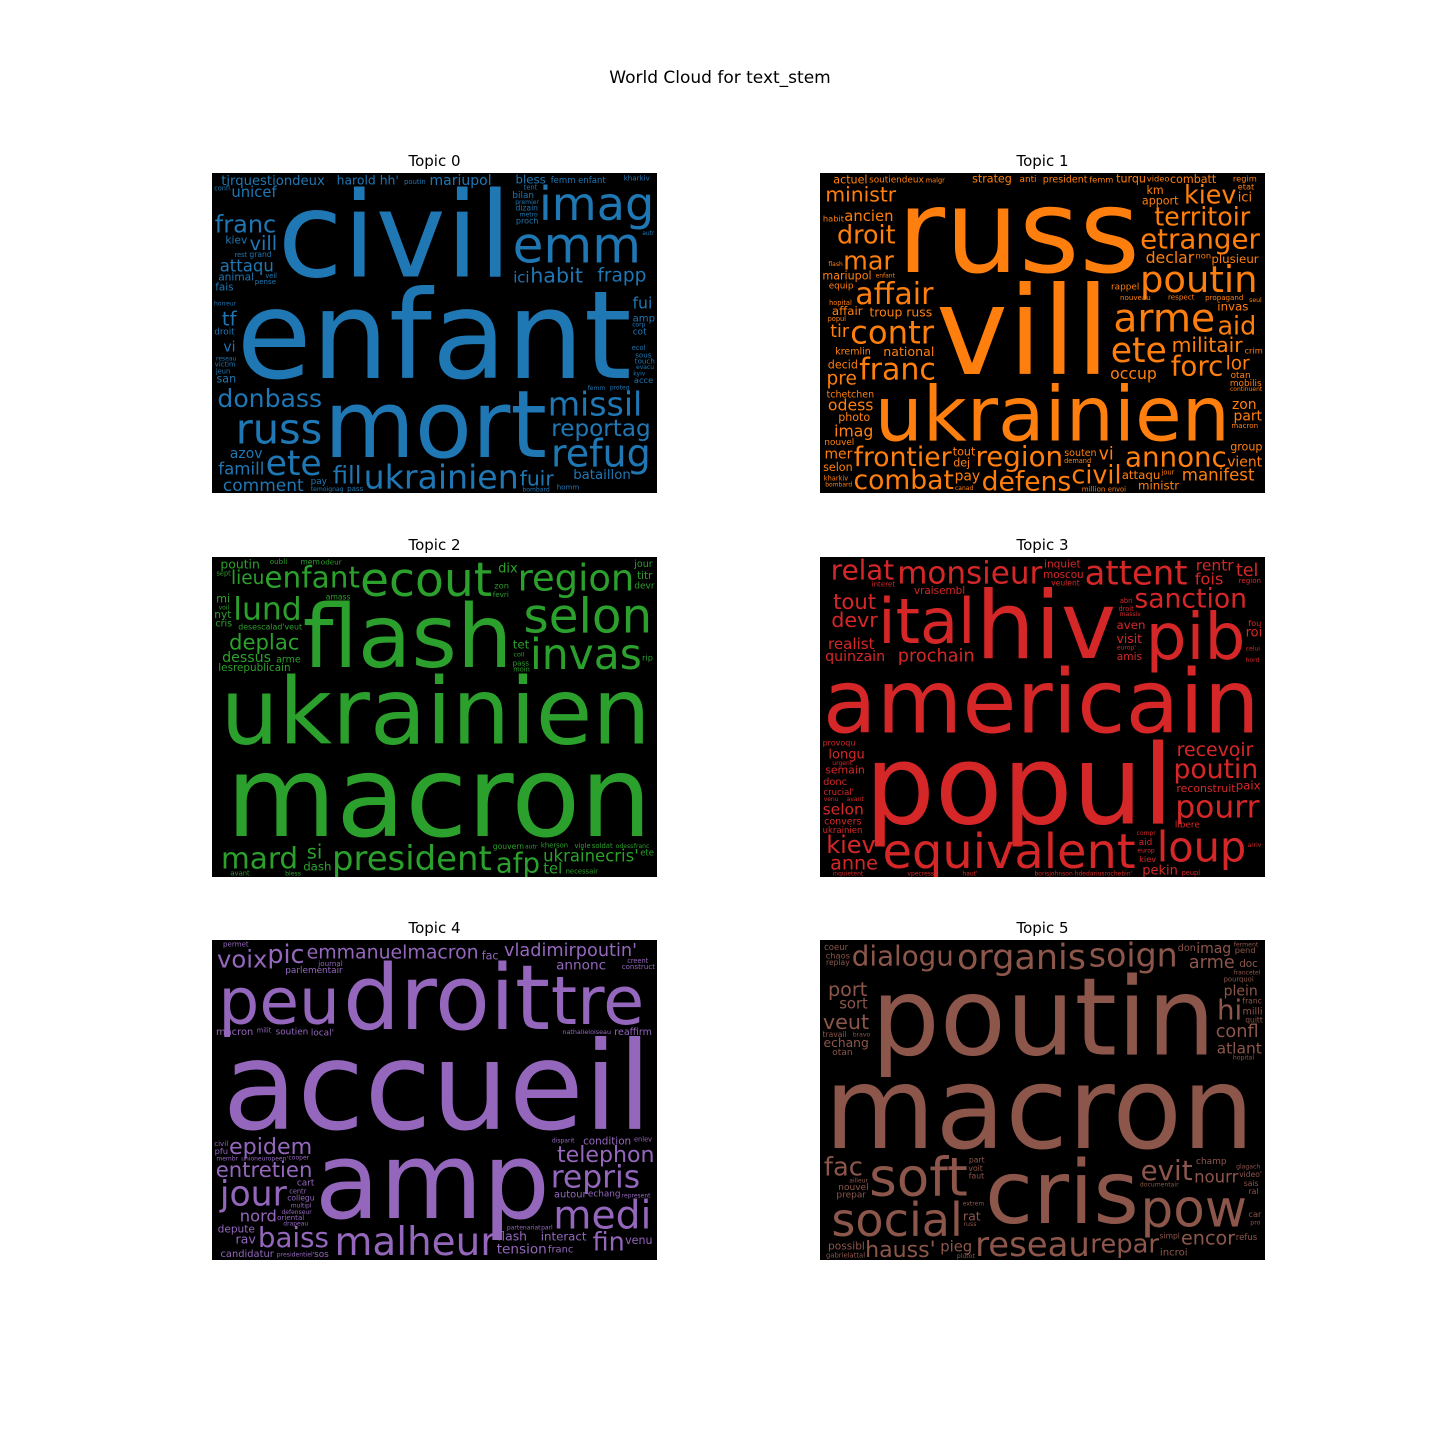  Describe the element at coordinates (855, 657) in the screenshot. I see `topic-3-word-19: quinzain` at that location.